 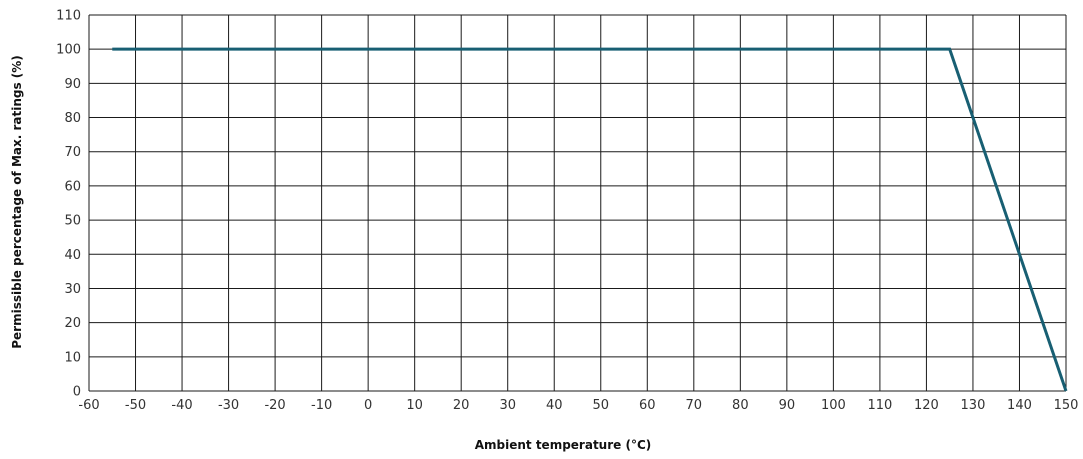 I want to click on x-tick-label: 130, so click(x=973, y=405).